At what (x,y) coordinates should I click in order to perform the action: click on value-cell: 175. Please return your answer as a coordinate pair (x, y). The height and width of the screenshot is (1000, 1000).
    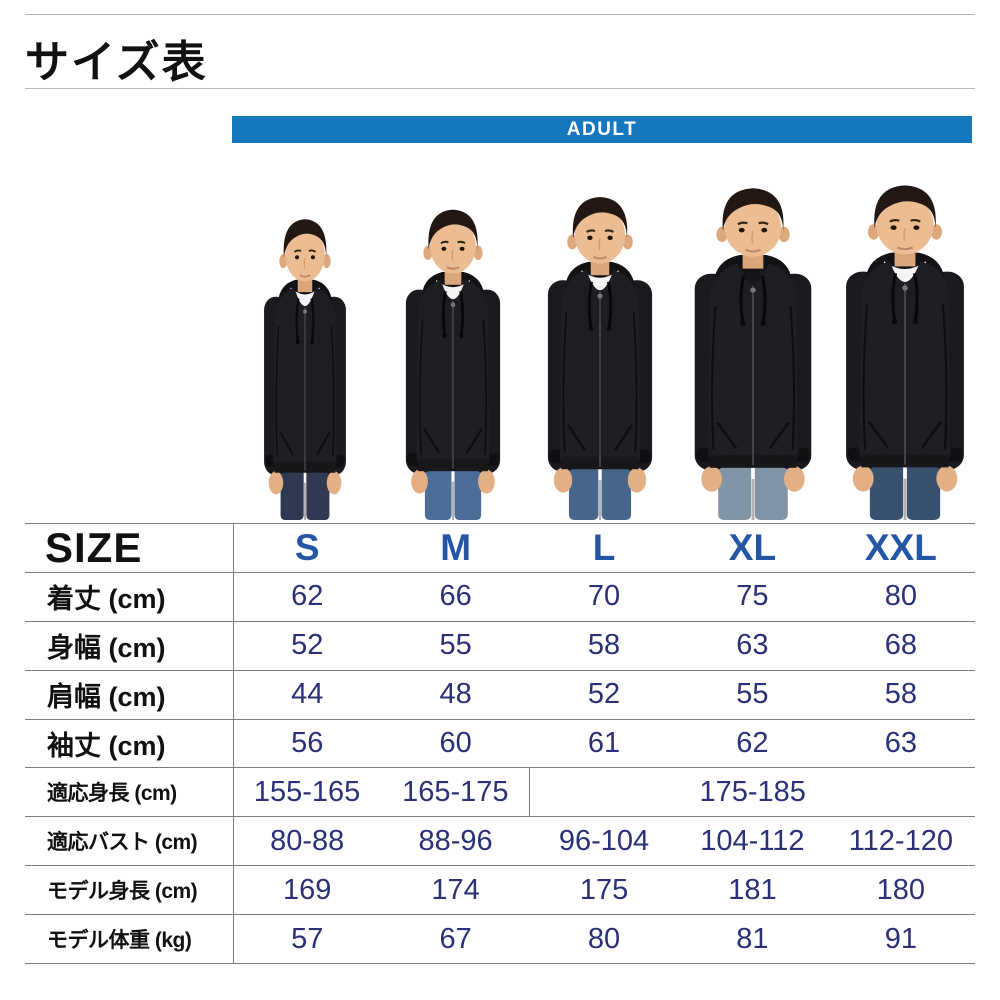
    Looking at the image, I should click on (604, 889).